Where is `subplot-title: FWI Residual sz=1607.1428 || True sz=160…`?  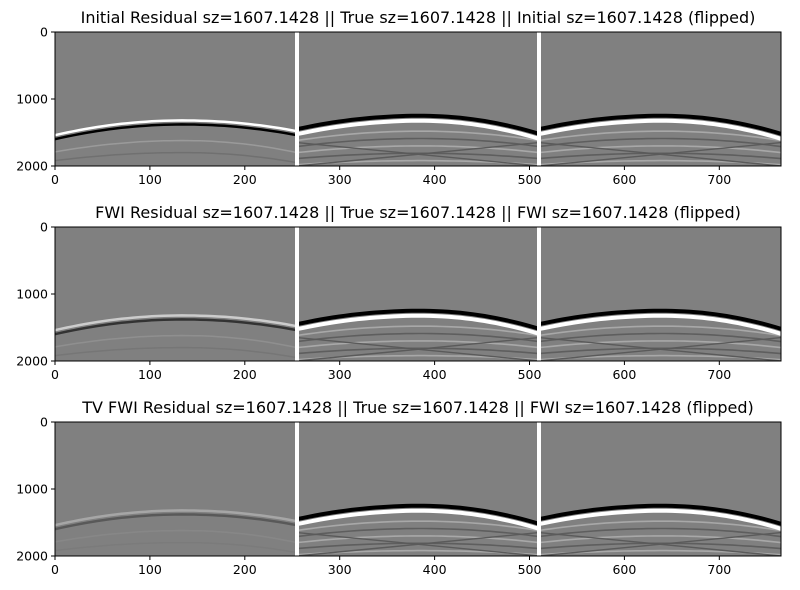 subplot-title: FWI Residual sz=1607.1428 || True sz=160… is located at coordinates (418, 212).